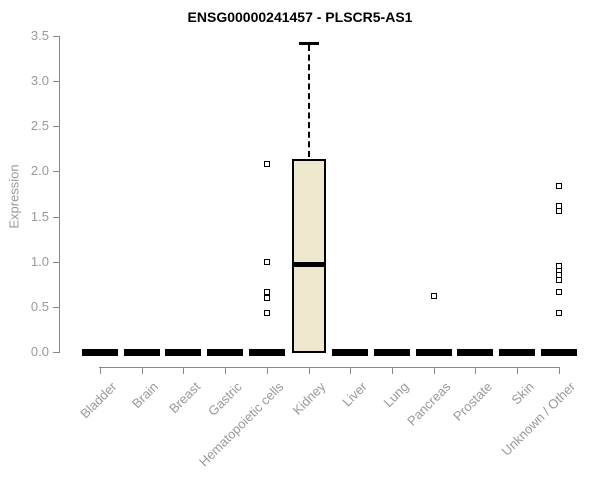  Describe the element at coordinates (308, 256) in the screenshot. I see `box-kidney` at that location.